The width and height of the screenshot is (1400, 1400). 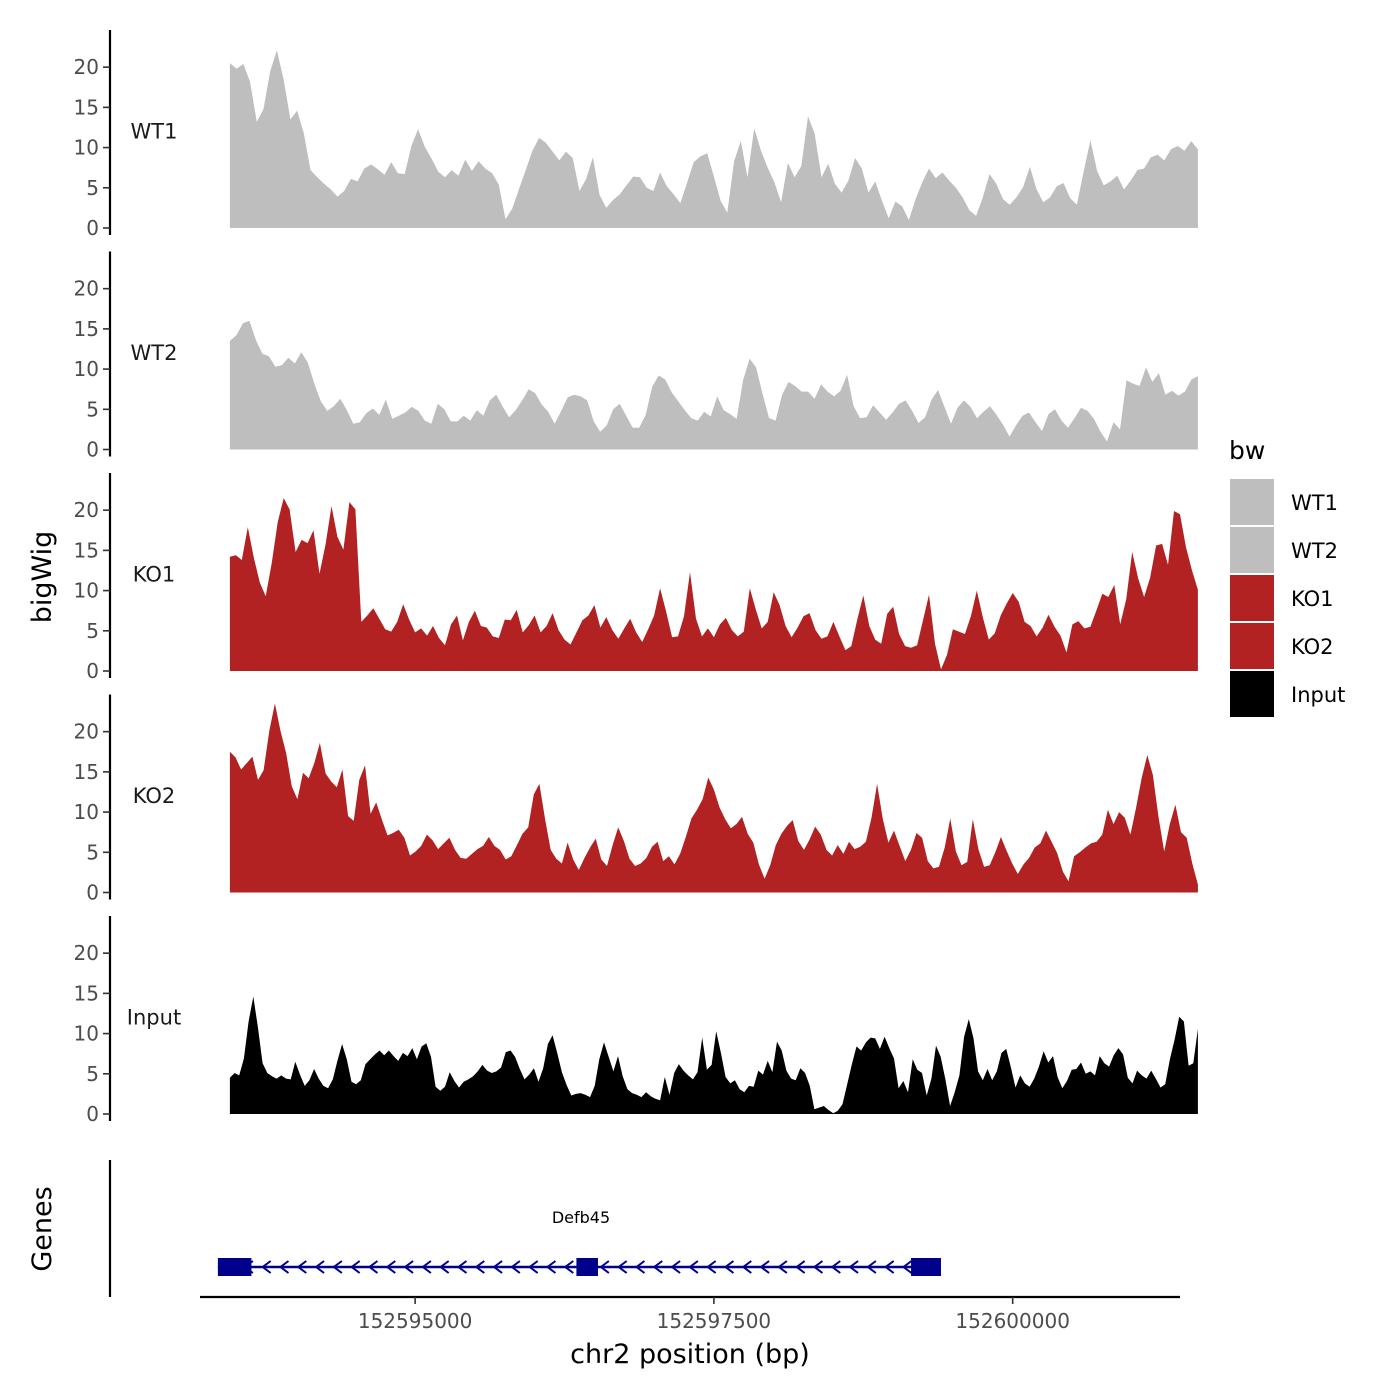 I want to click on track-panel-wt2: 0 5 10 15 20 WT2, so click(x=636, y=356).